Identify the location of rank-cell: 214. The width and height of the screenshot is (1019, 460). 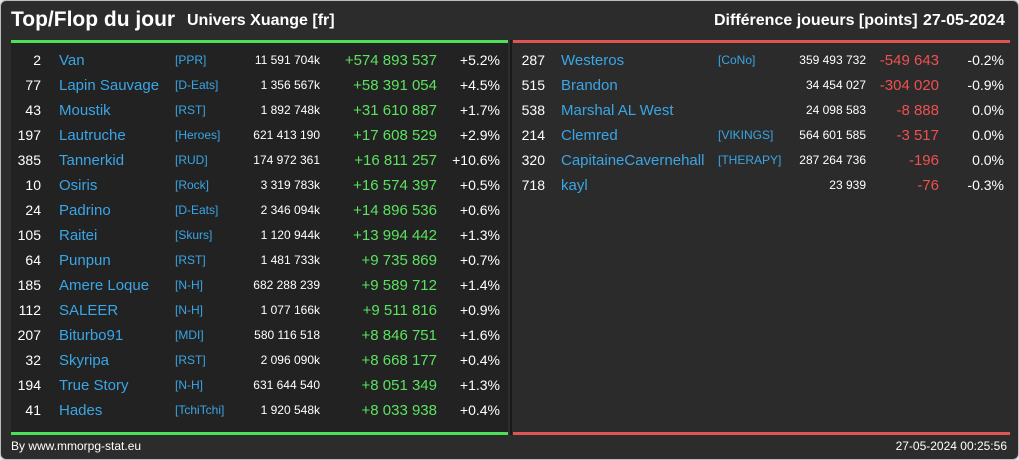
(533, 135).